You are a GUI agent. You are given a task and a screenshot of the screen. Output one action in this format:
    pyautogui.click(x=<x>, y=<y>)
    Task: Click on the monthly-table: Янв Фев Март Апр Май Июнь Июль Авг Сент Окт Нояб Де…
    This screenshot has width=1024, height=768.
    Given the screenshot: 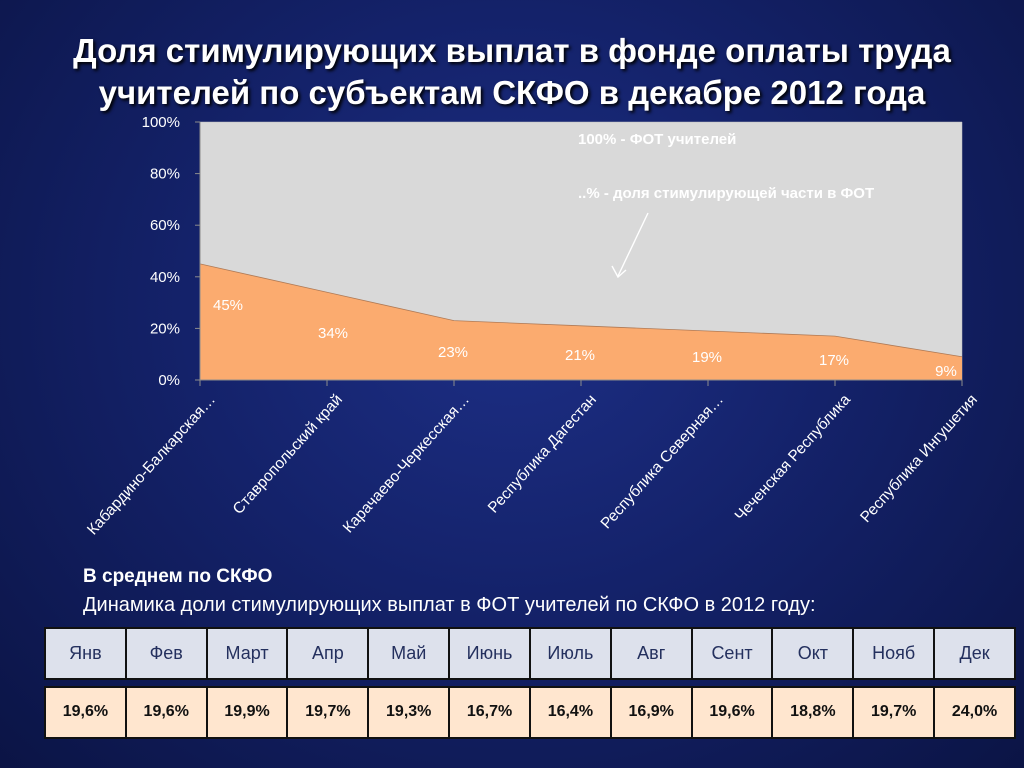 What is the action you would take?
    pyautogui.click(x=530, y=683)
    